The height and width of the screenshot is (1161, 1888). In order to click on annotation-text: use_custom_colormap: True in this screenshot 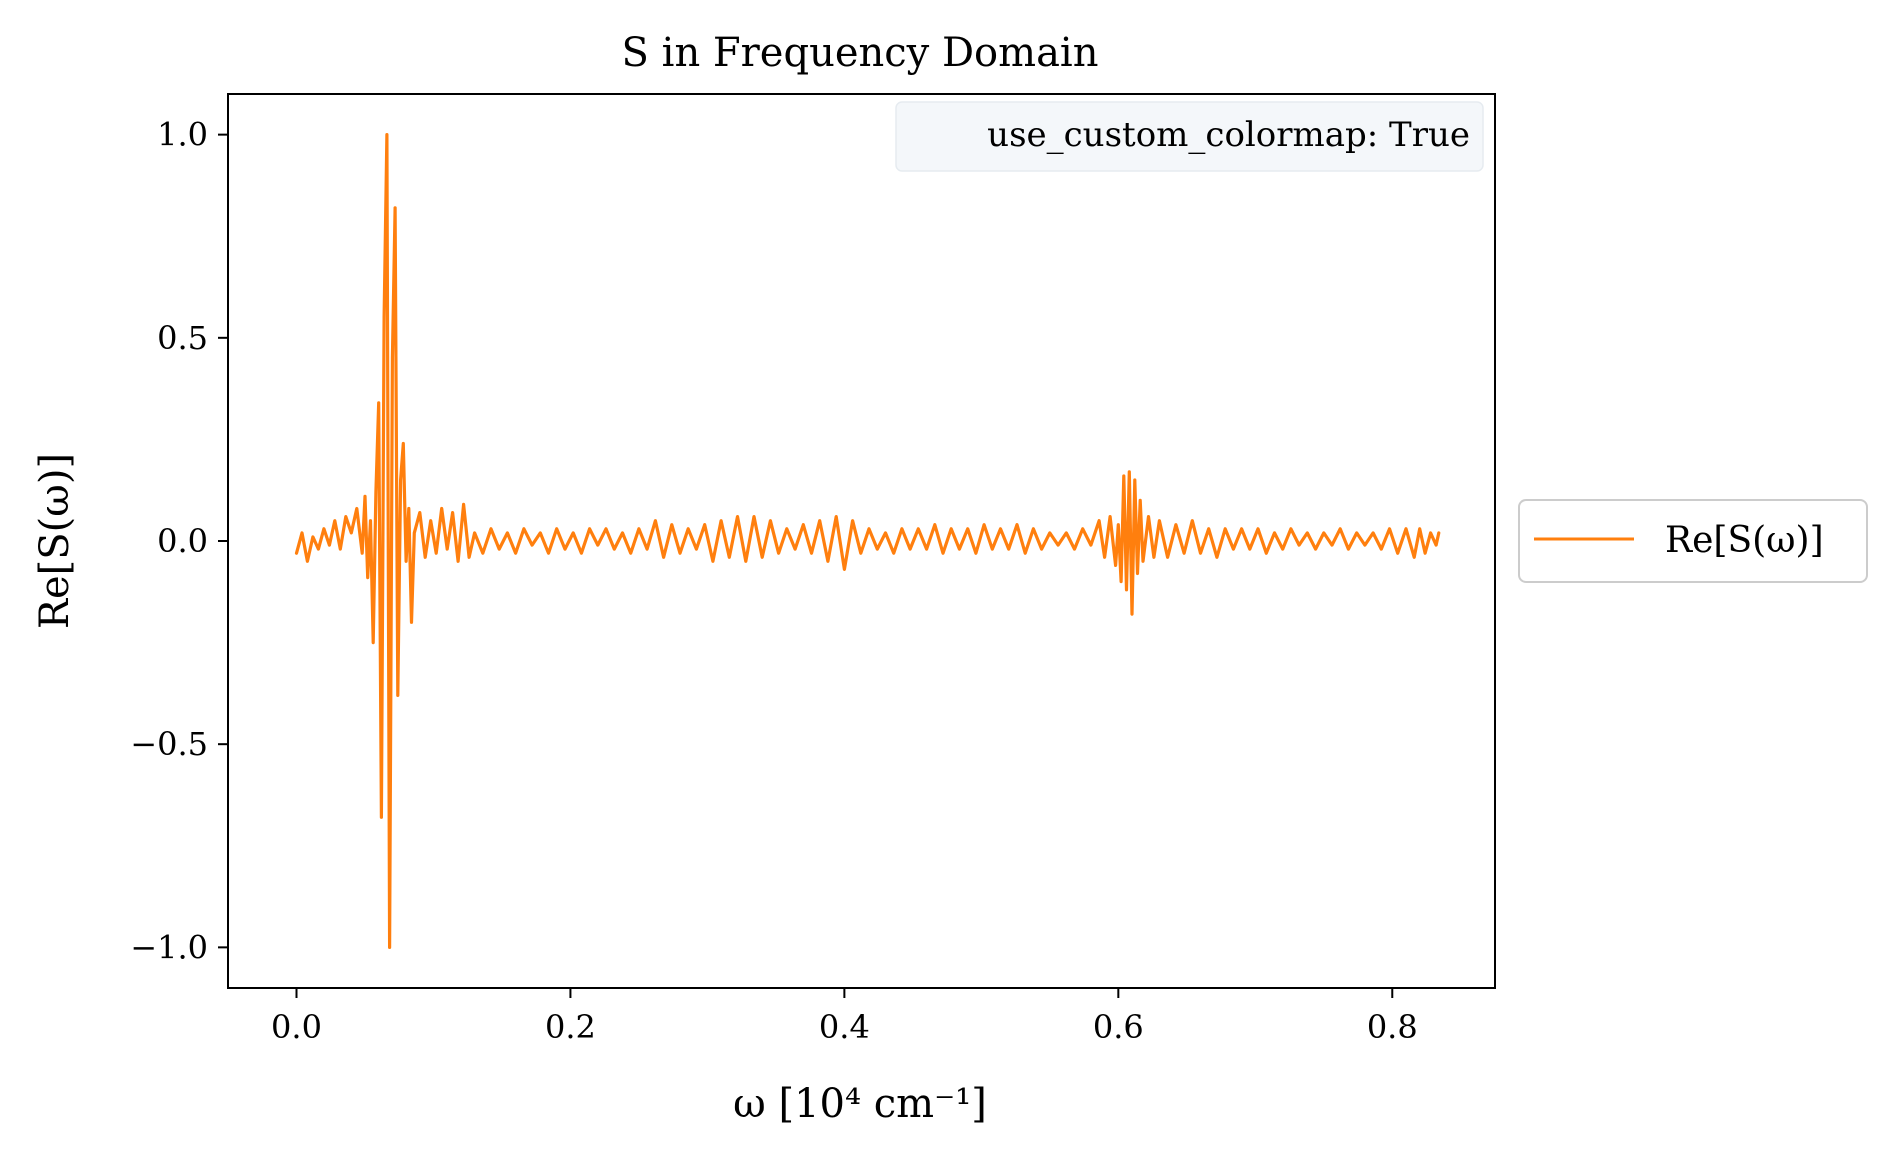, I will do `click(1228, 135)`.